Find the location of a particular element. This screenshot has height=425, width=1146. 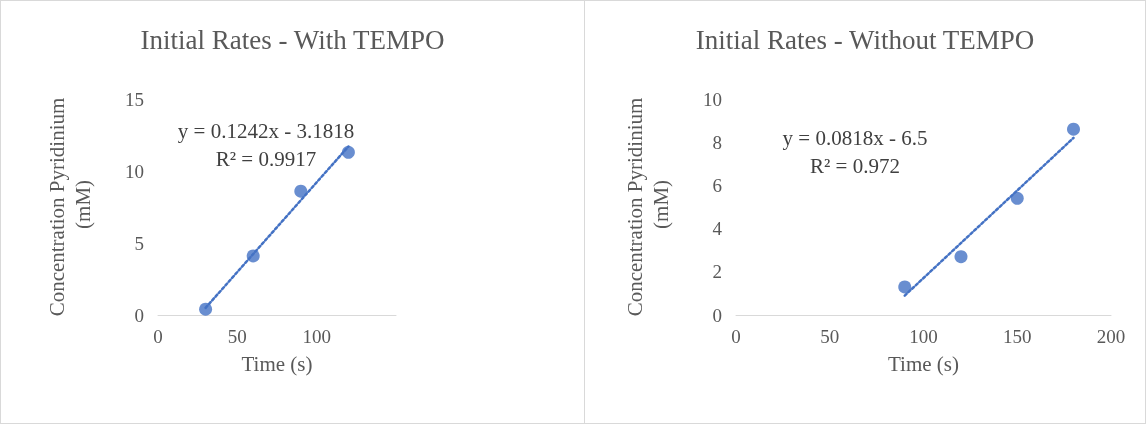

chart-title: Initial Rates - With TEMPO is located at coordinates (292, 39).